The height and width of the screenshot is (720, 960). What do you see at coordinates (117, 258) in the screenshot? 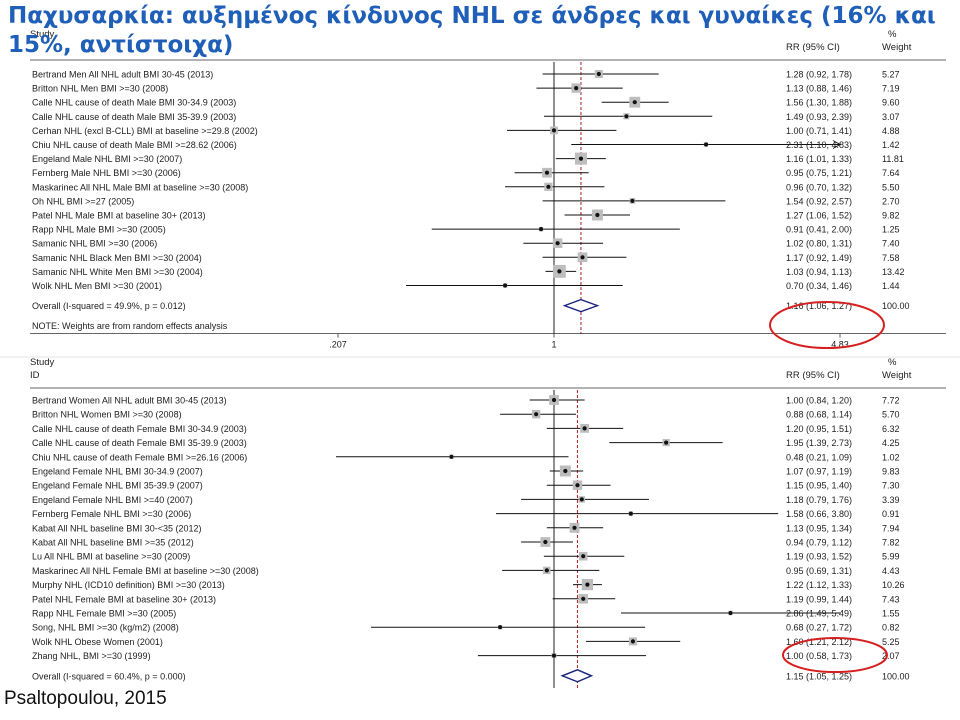
I see `study-label: Samanic NHL Black Men BMI >=30 (2004)` at bounding box center [117, 258].